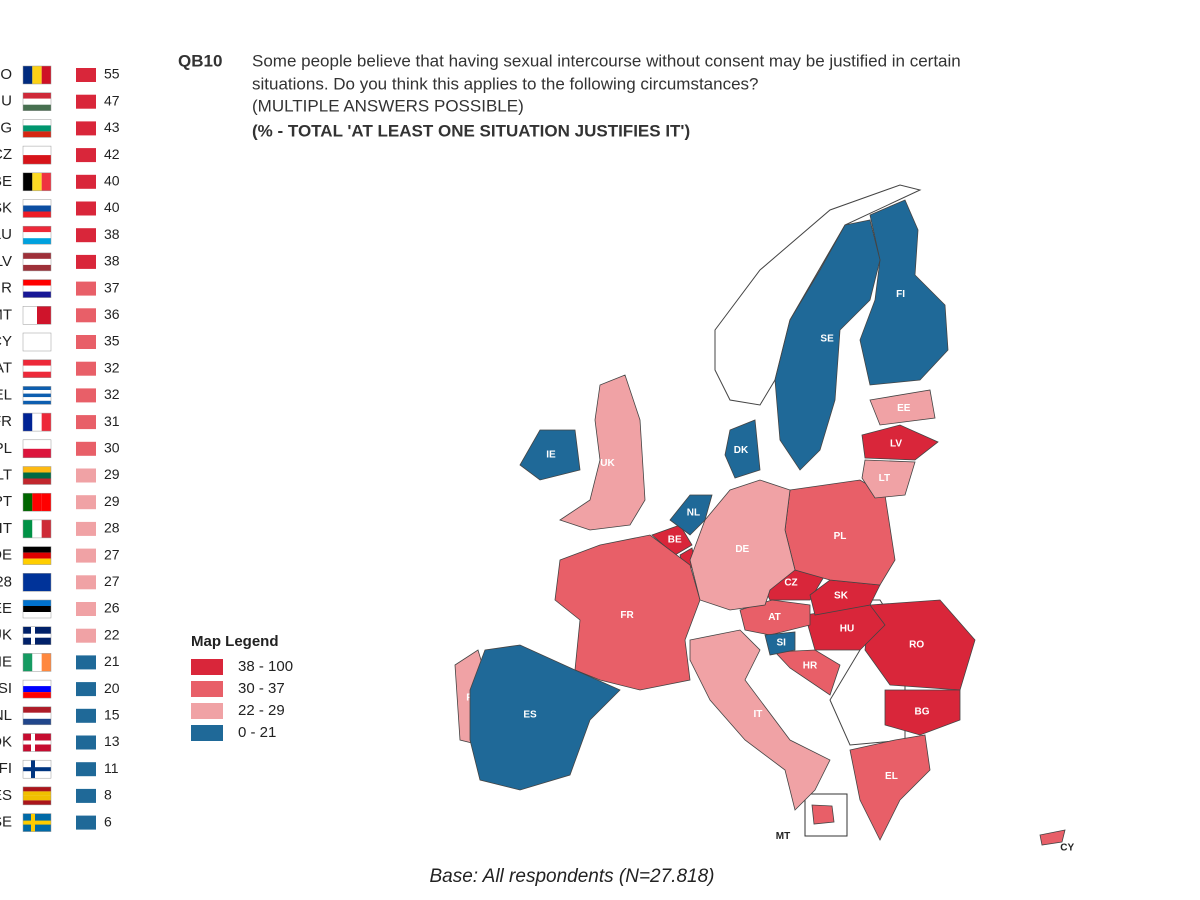 The image size is (1200, 900). I want to click on country-label: BG, so click(922, 712).